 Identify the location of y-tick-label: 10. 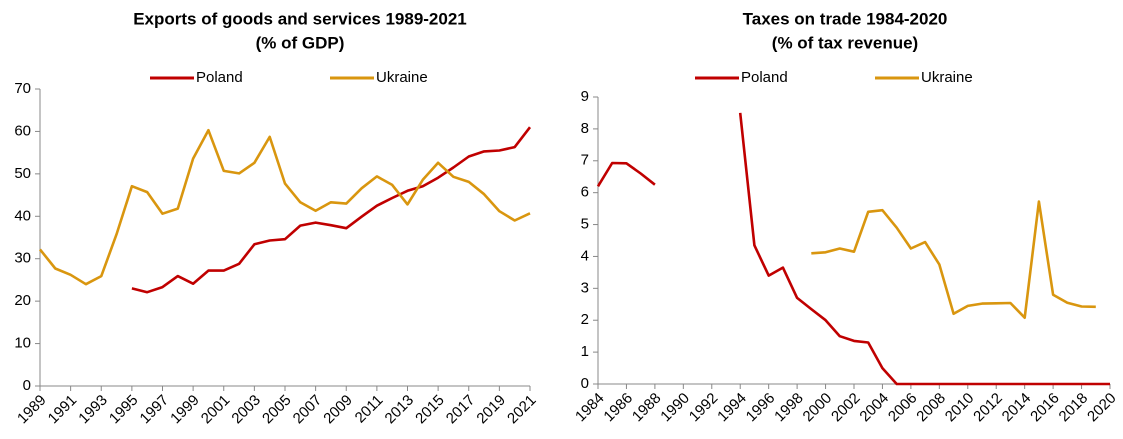
(22, 343).